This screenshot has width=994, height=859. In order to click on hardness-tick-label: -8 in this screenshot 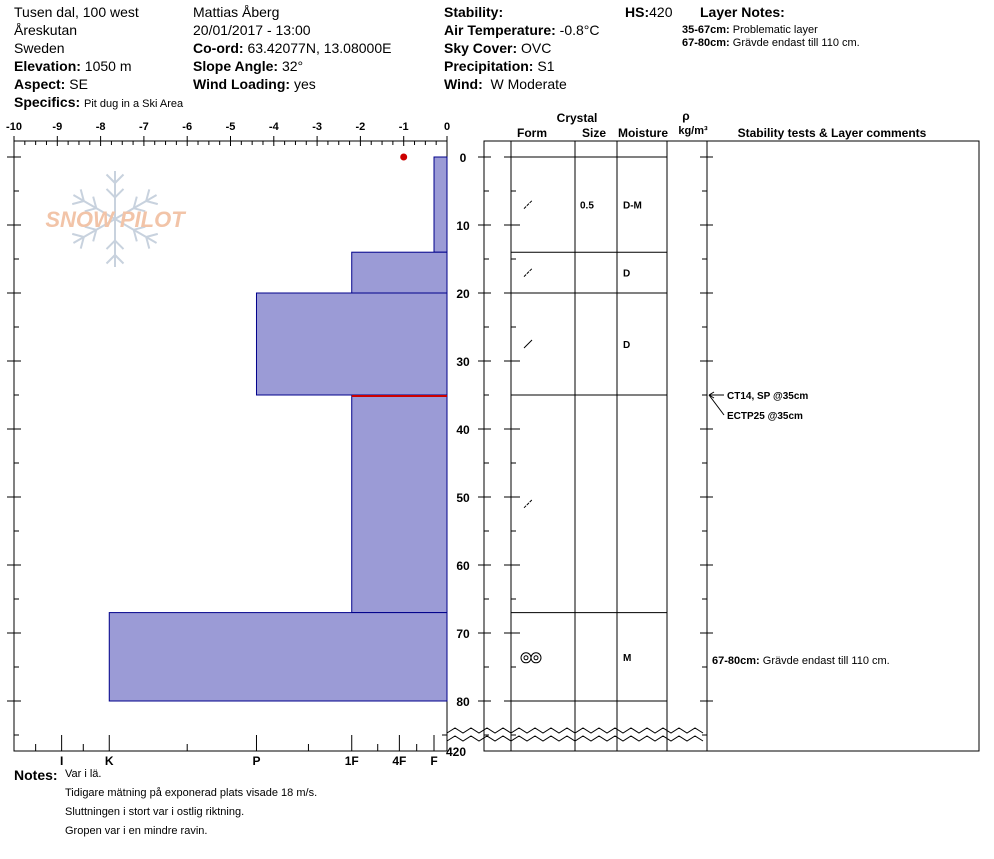, I will do `click(101, 127)`.